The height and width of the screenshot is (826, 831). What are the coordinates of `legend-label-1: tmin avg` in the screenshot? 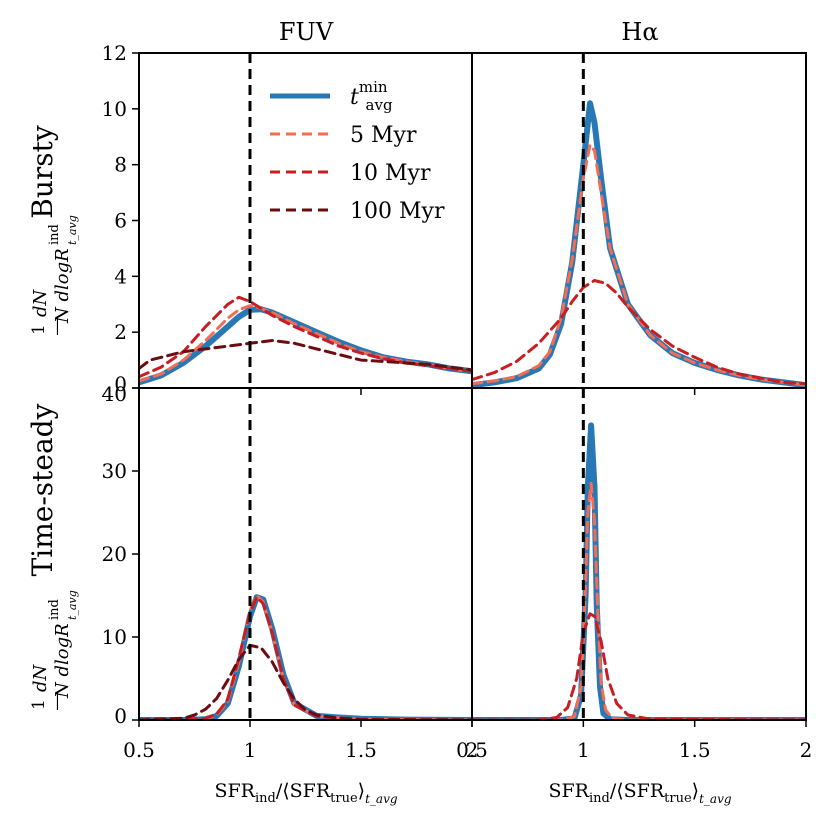 It's located at (371, 96).